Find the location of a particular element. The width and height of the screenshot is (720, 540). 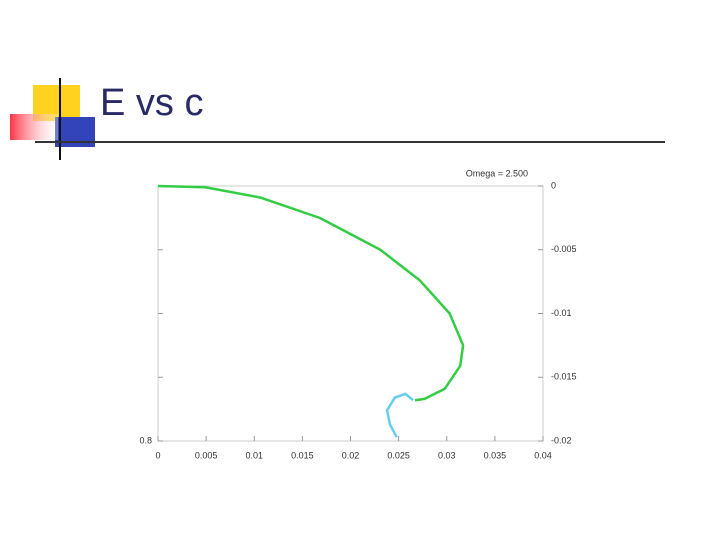

x-tick-label: 0.02 is located at coordinates (351, 455).